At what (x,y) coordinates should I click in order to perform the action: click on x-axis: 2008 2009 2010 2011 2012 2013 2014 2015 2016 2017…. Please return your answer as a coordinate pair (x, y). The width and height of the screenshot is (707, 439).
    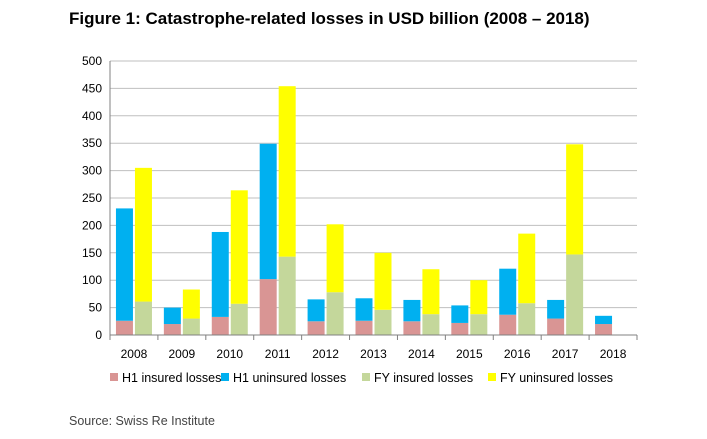
    Looking at the image, I should click on (373, 347).